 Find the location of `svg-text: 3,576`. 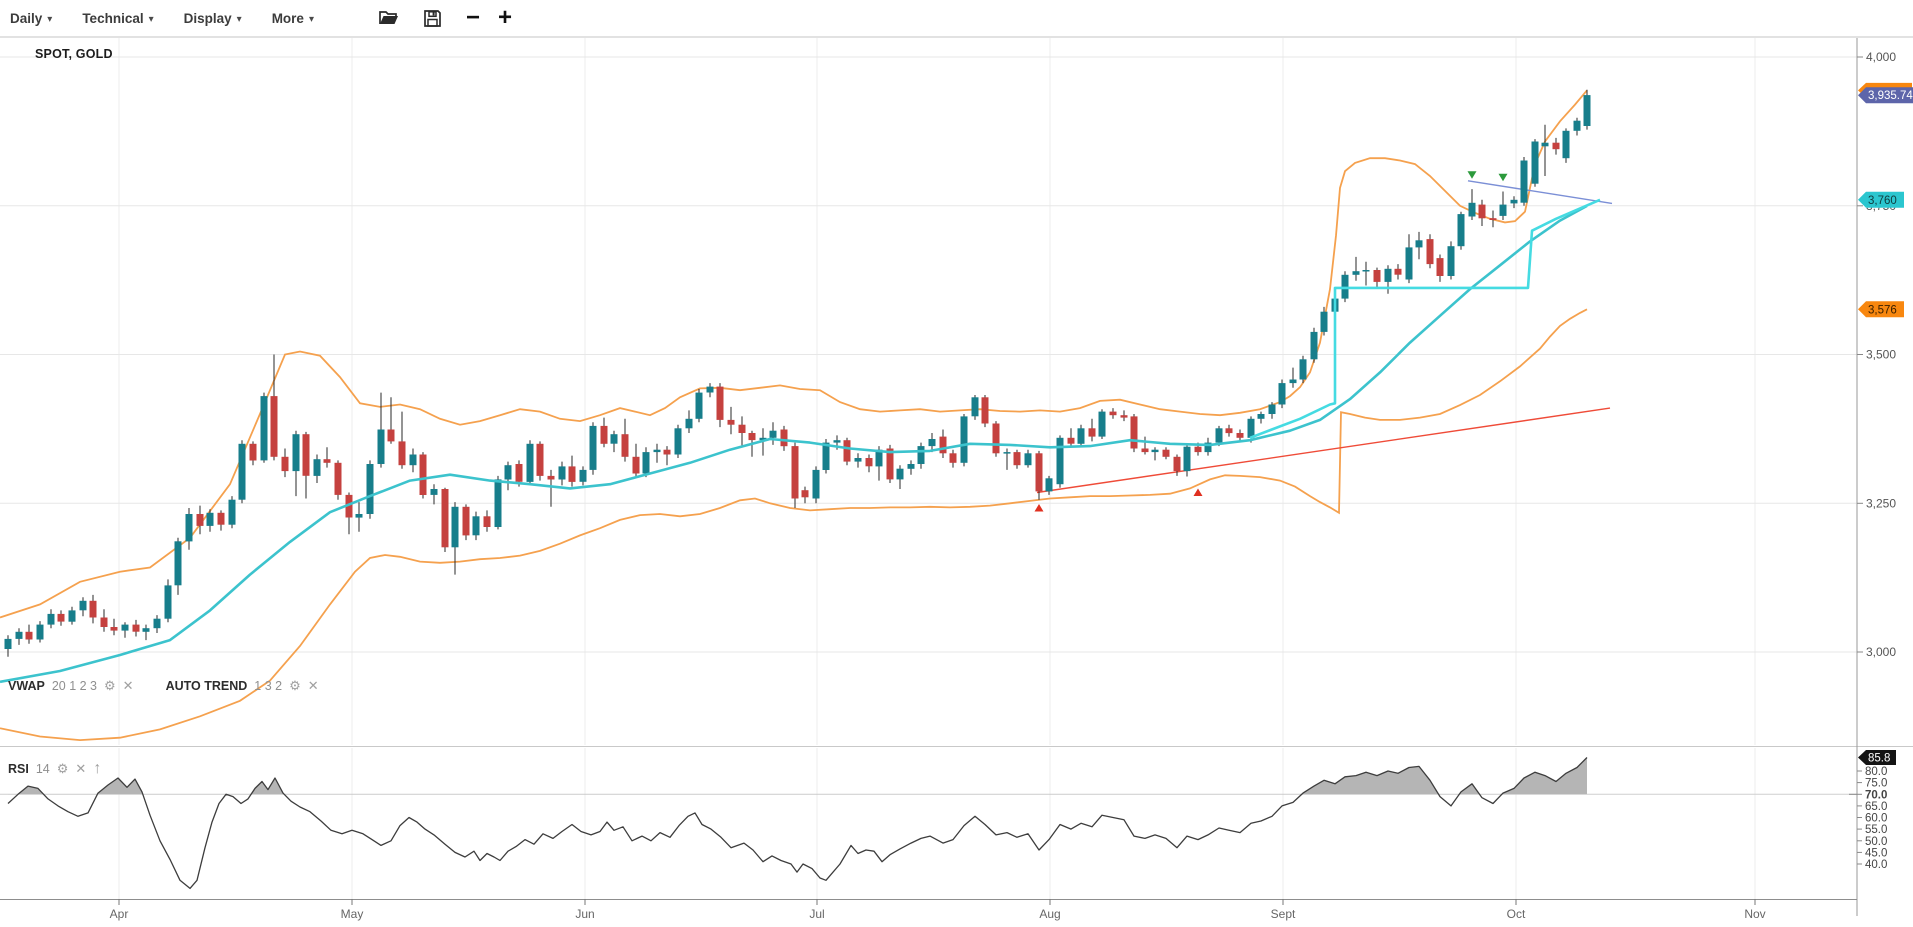

svg-text: 3,576 is located at coordinates (1882, 310).